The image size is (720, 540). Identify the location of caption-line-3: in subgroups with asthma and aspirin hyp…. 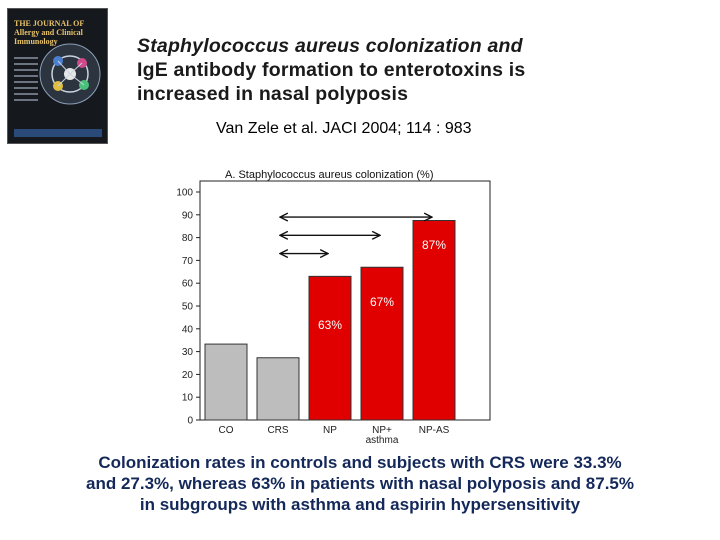
(360, 504).